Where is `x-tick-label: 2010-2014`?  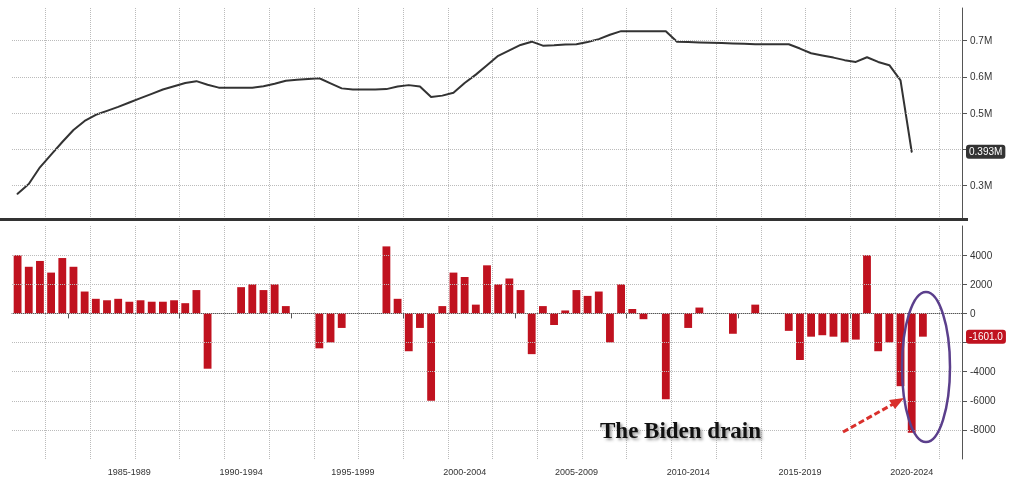 x-tick-label: 2010-2014 is located at coordinates (688, 471).